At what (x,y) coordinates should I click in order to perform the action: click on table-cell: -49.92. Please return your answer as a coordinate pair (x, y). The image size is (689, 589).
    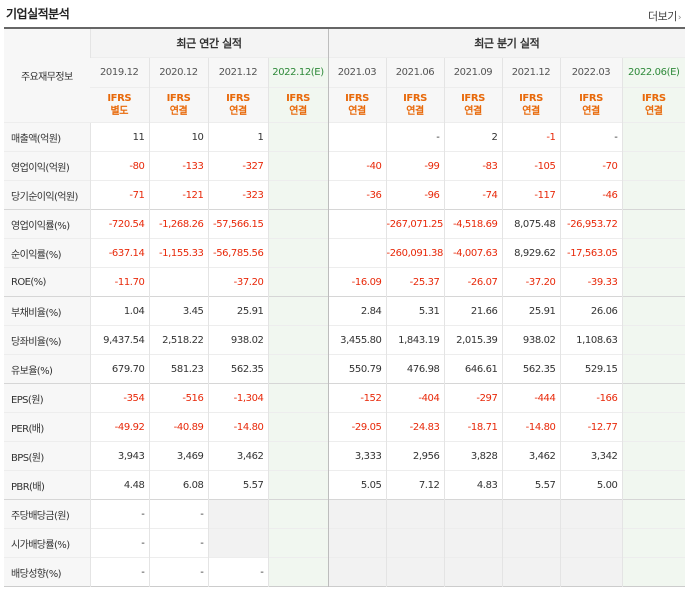
    Looking at the image, I should click on (119, 427).